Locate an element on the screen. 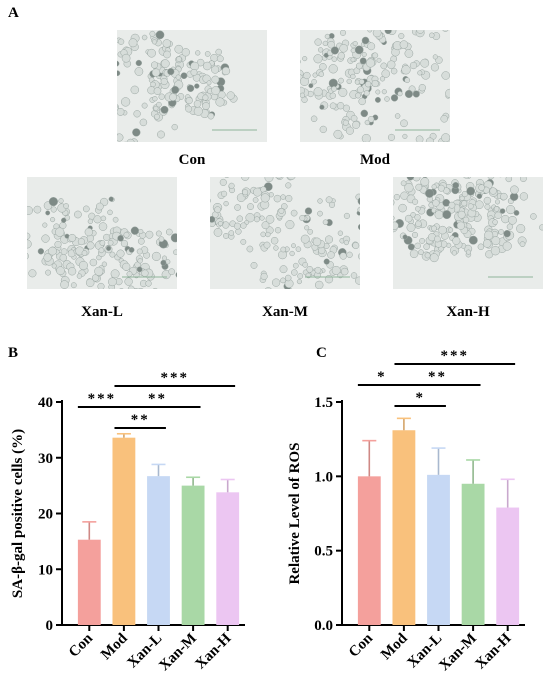  bar-mod is located at coordinates (124, 531).